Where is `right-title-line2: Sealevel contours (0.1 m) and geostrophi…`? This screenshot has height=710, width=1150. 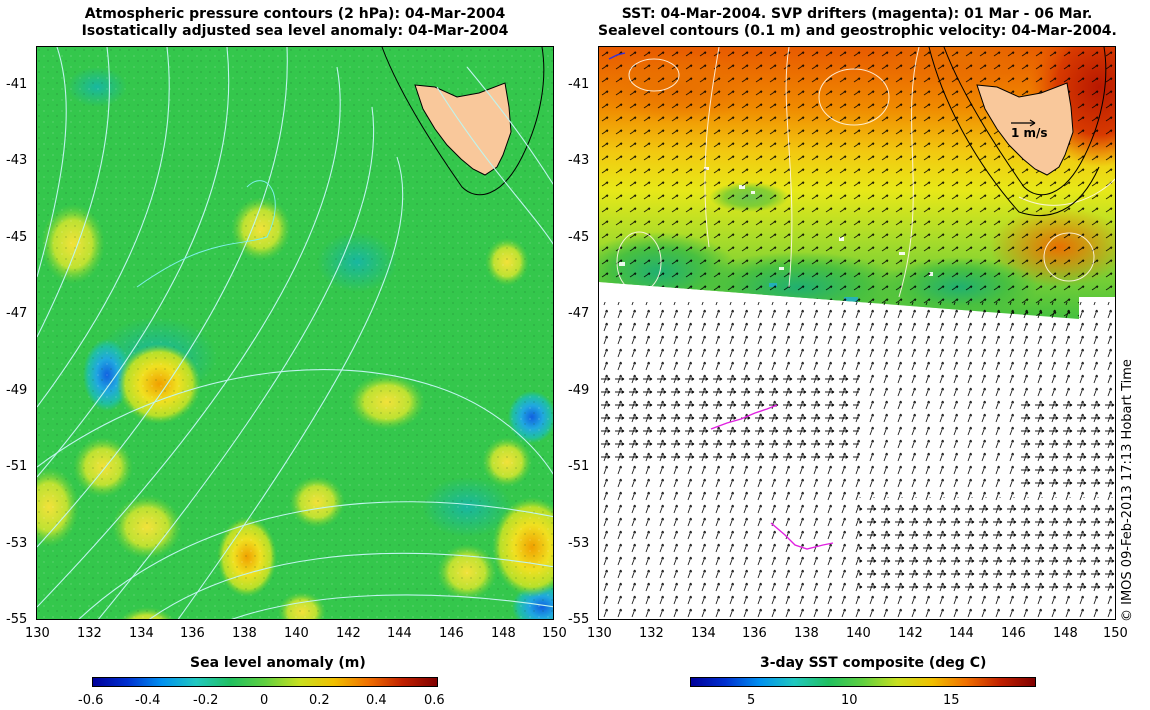 right-title-line2: Sealevel contours (0.1 m) and geostrophi… is located at coordinates (857, 31).